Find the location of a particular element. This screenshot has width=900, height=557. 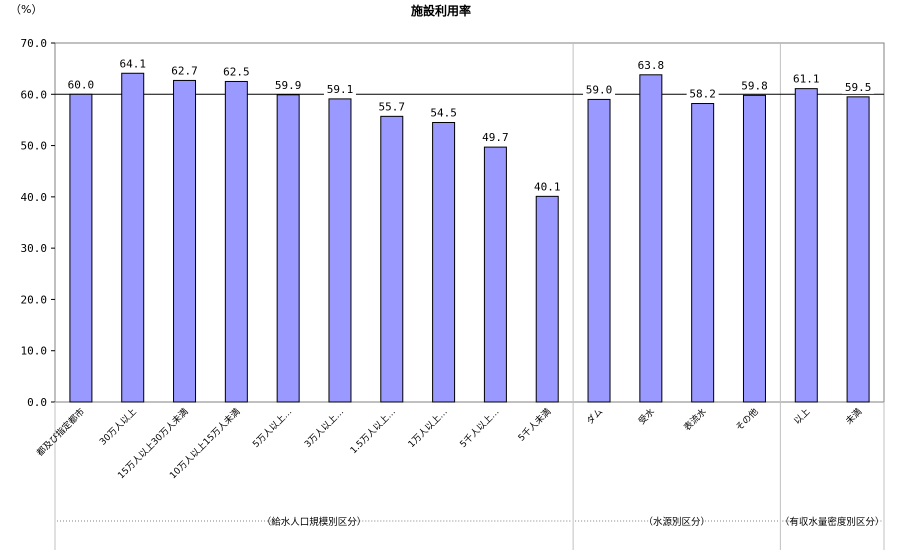

value-label: 62.5 is located at coordinates (236, 71).